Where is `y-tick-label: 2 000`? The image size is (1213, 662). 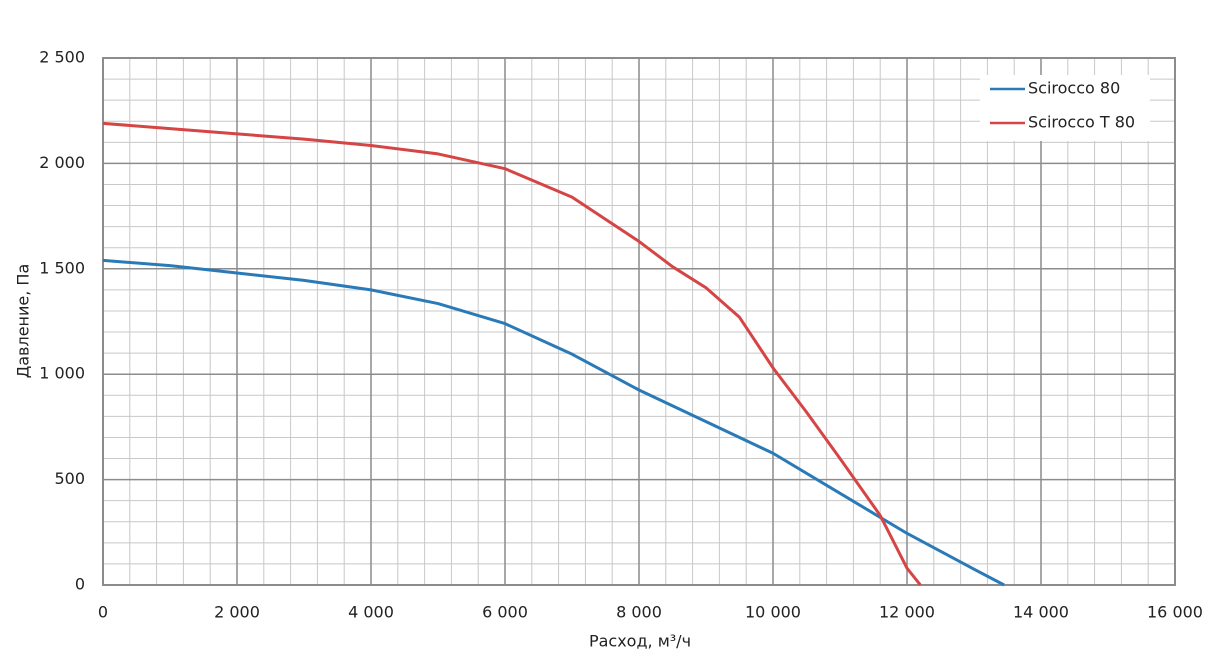
y-tick-label: 2 000 is located at coordinates (62, 162).